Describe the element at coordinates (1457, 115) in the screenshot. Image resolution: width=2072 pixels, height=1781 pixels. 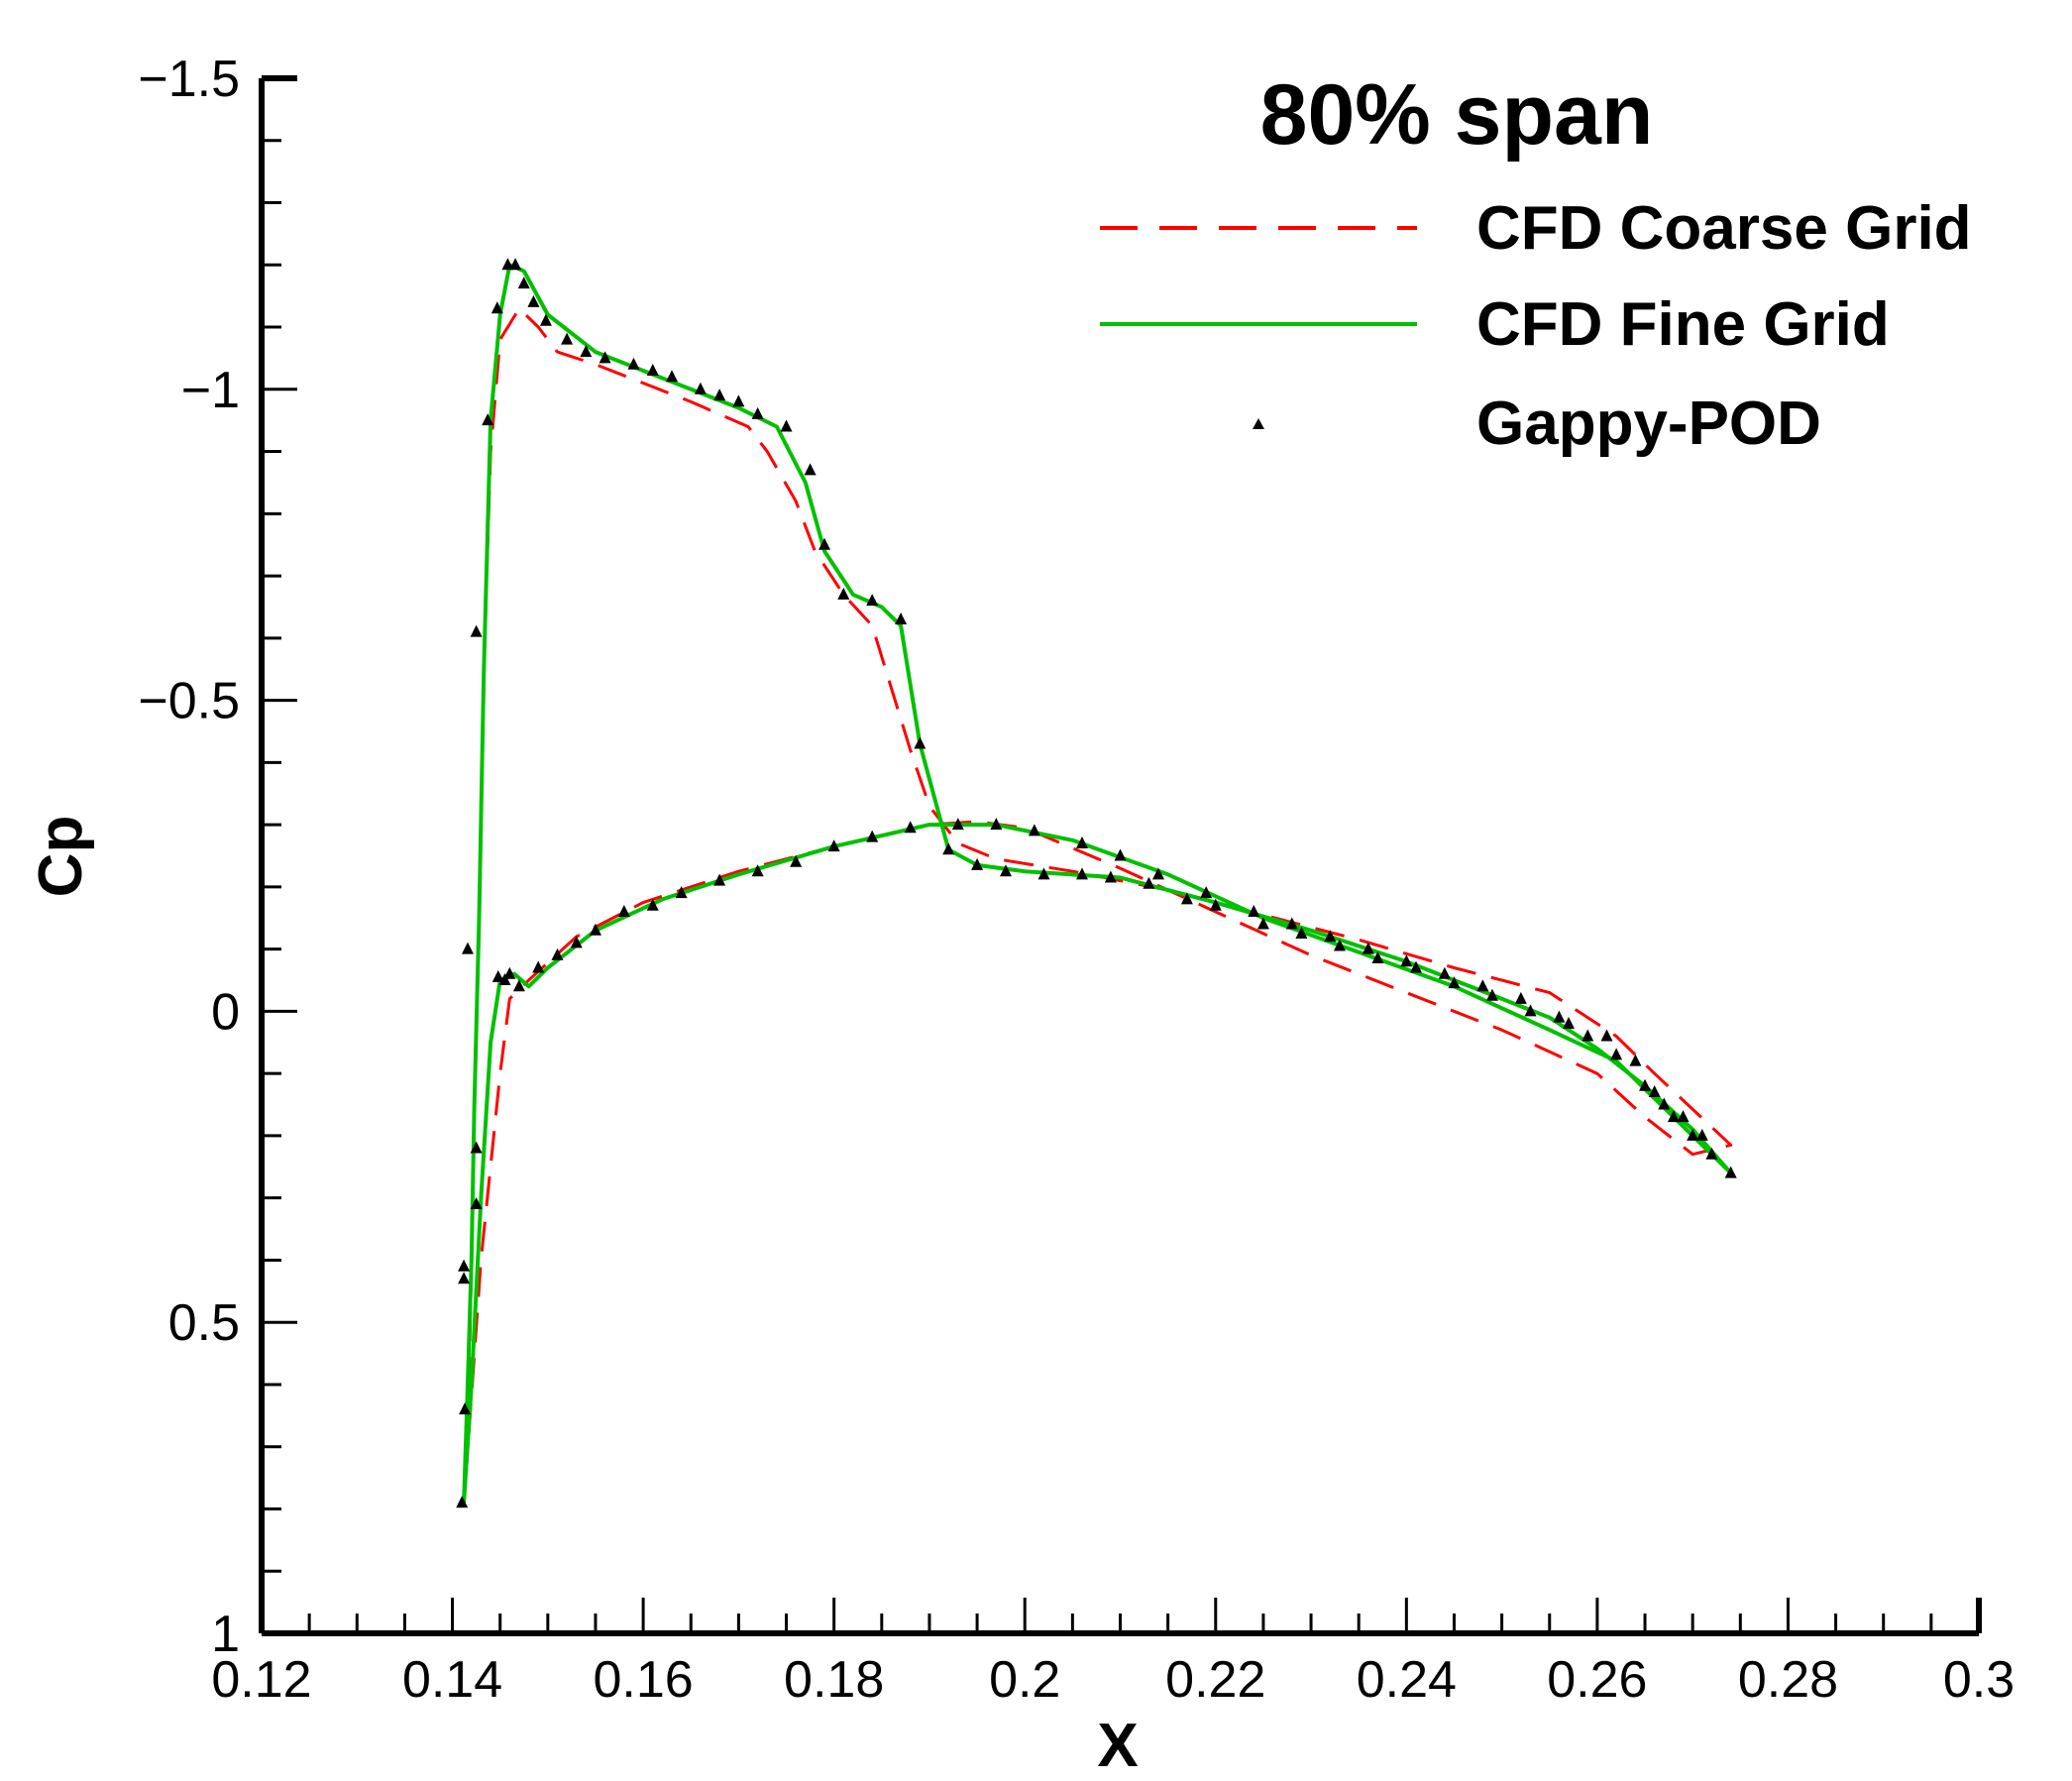
I see `chart-title: 80% span` at that location.